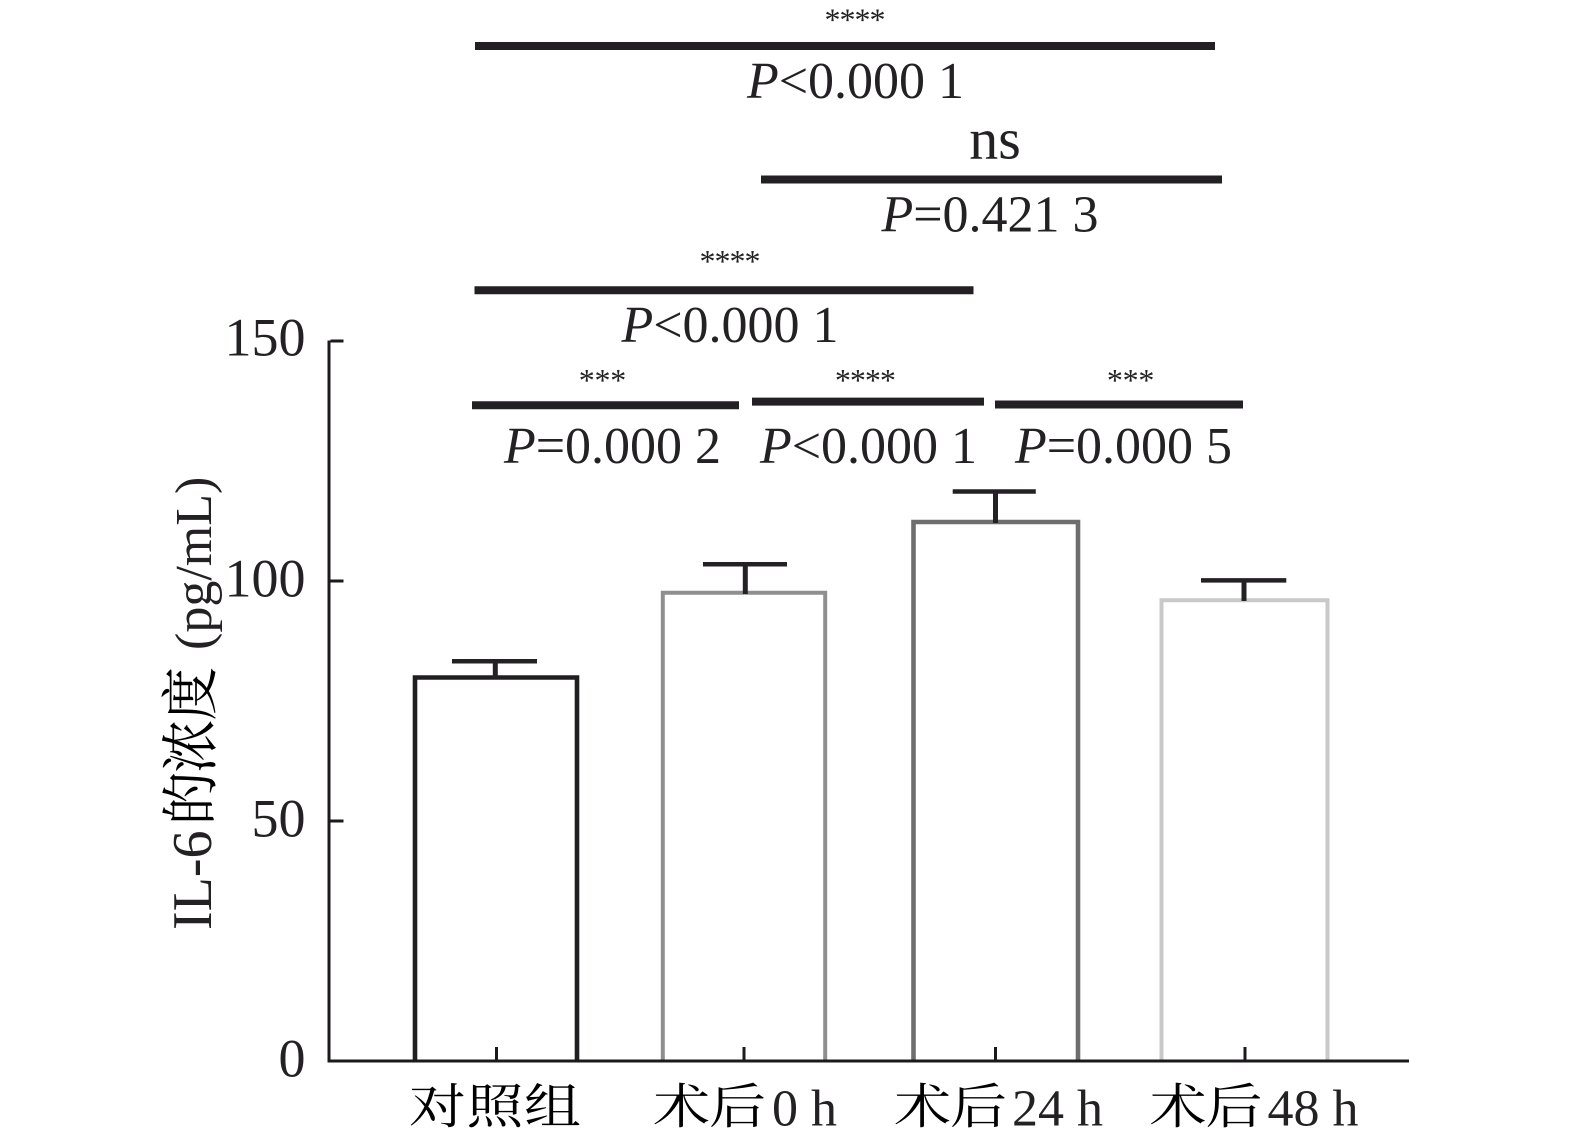 Image resolution: width=1575 pixels, height=1148 pixels. Describe the element at coordinates (989, 215) in the screenshot. I see `svg-text: P=0.421 3` at that location.